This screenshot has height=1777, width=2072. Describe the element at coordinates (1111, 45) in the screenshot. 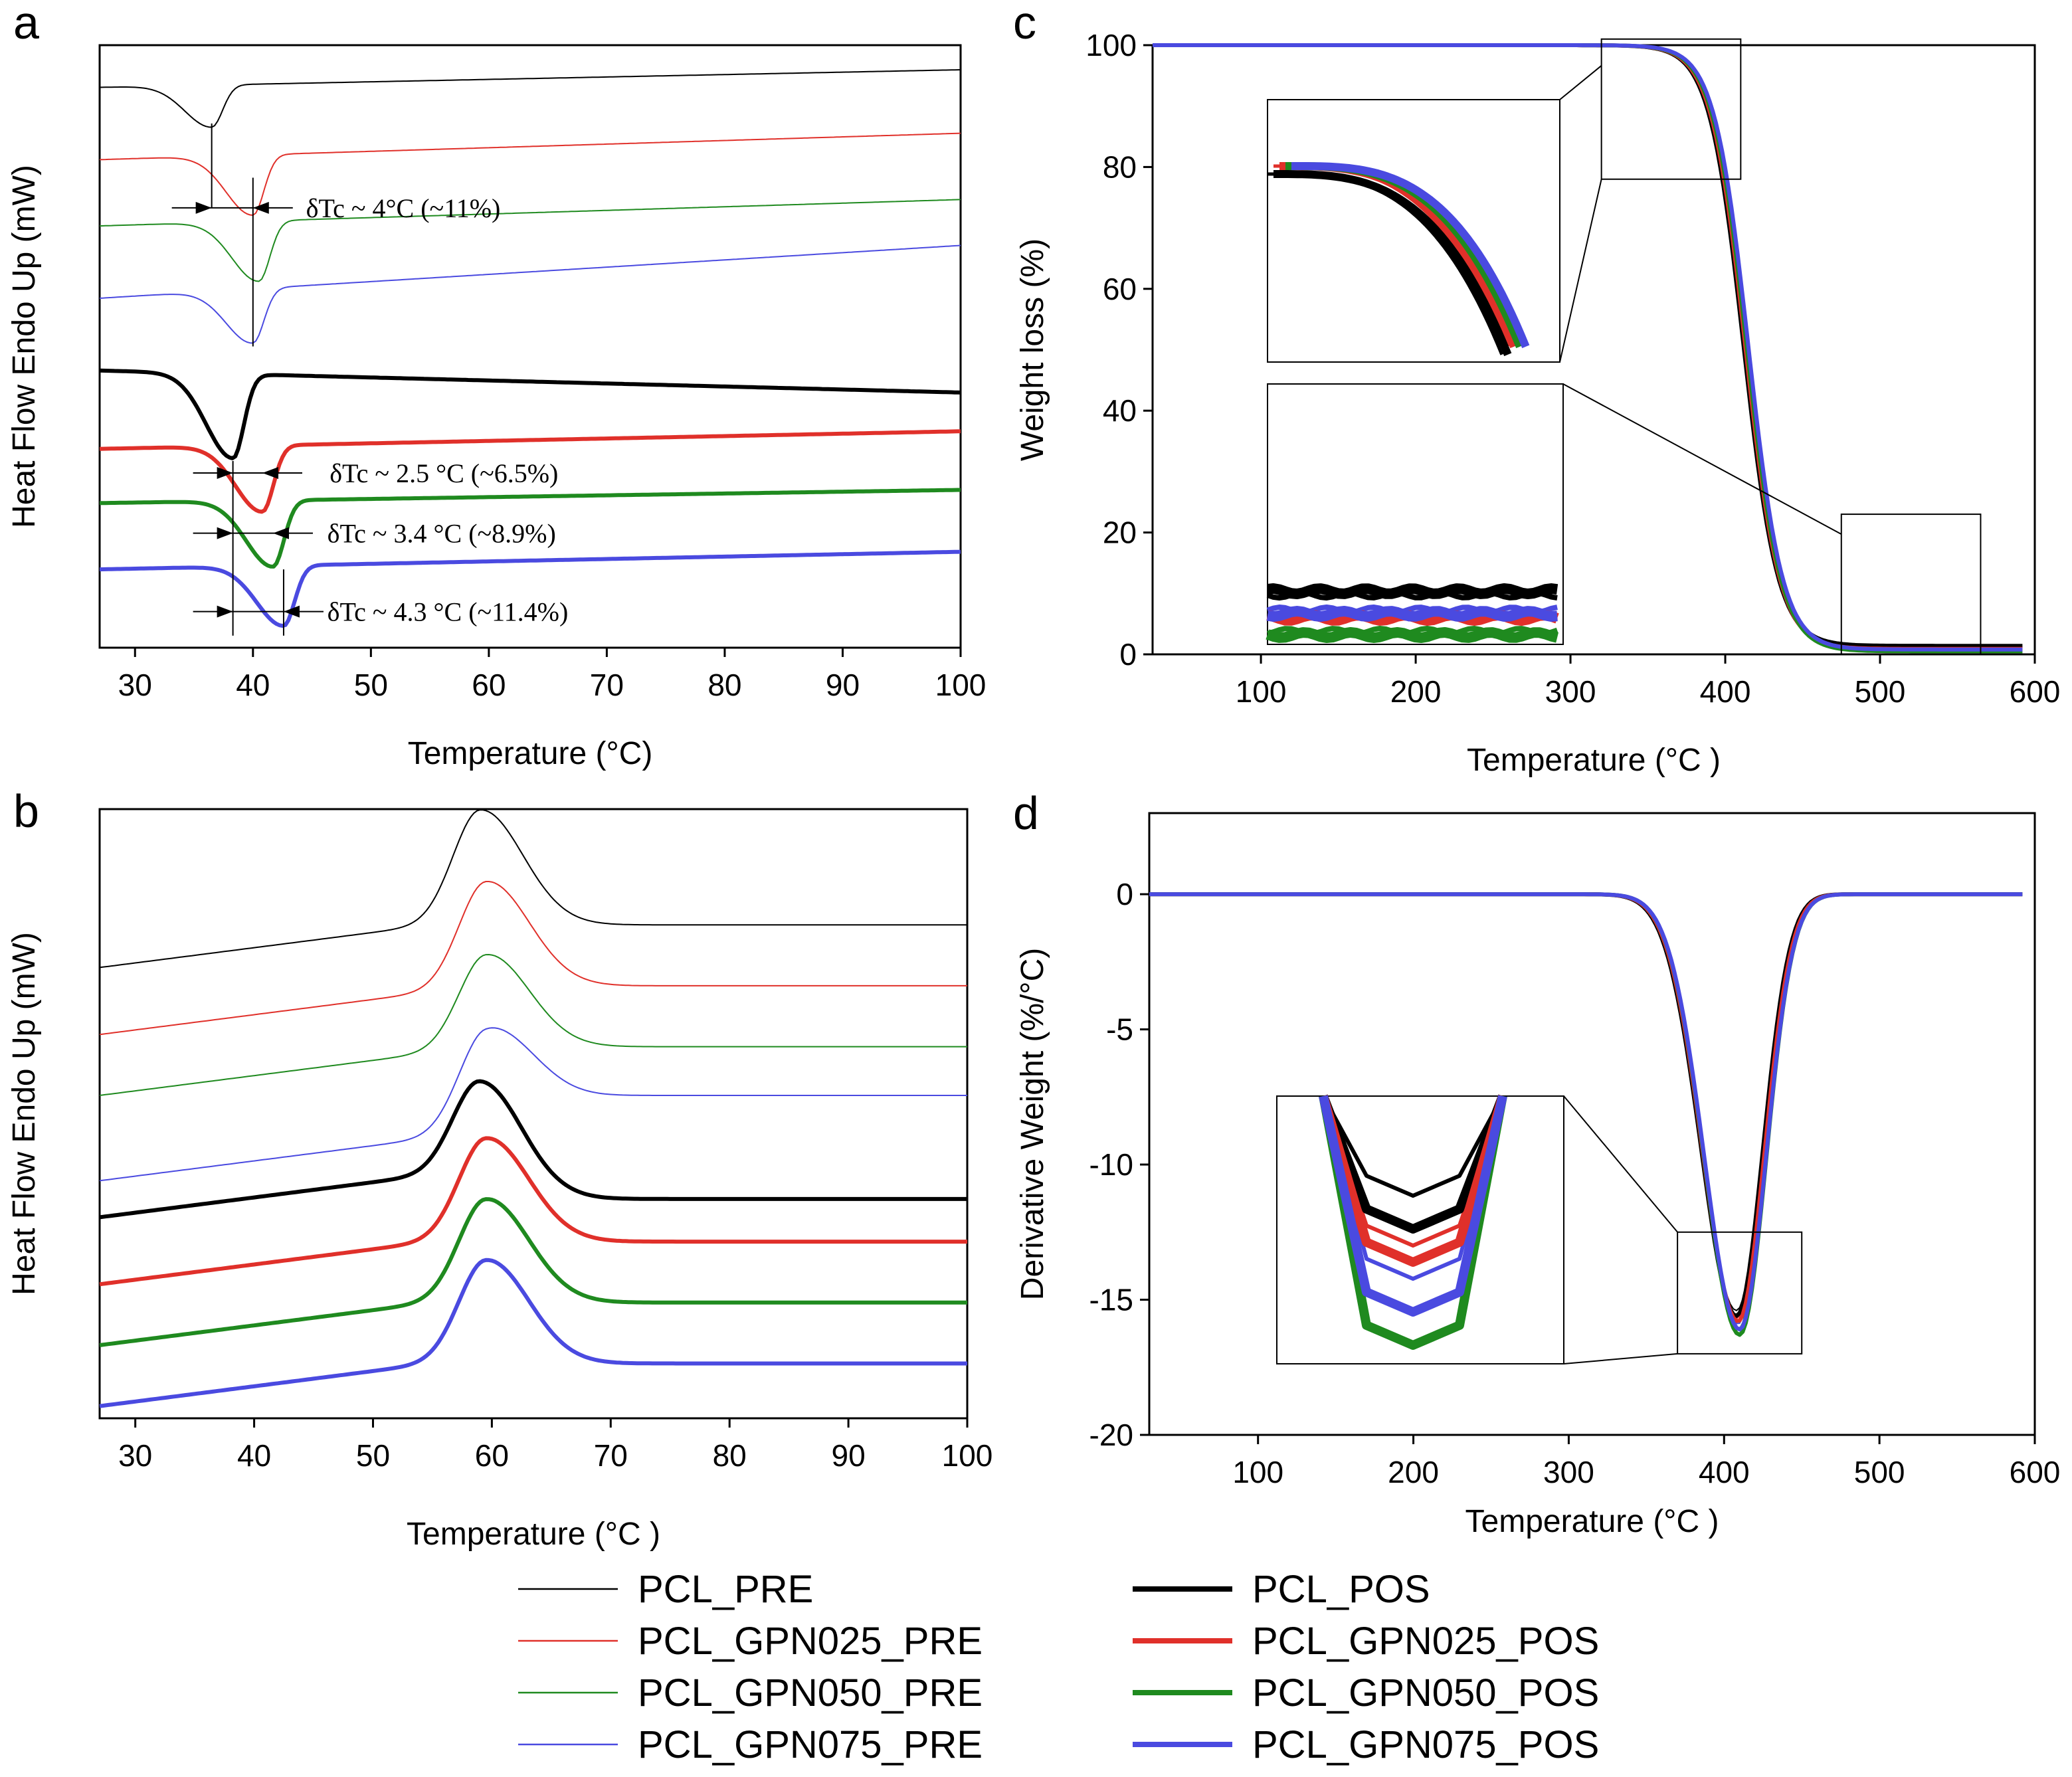

I see `y-tick-label: 100` at that location.